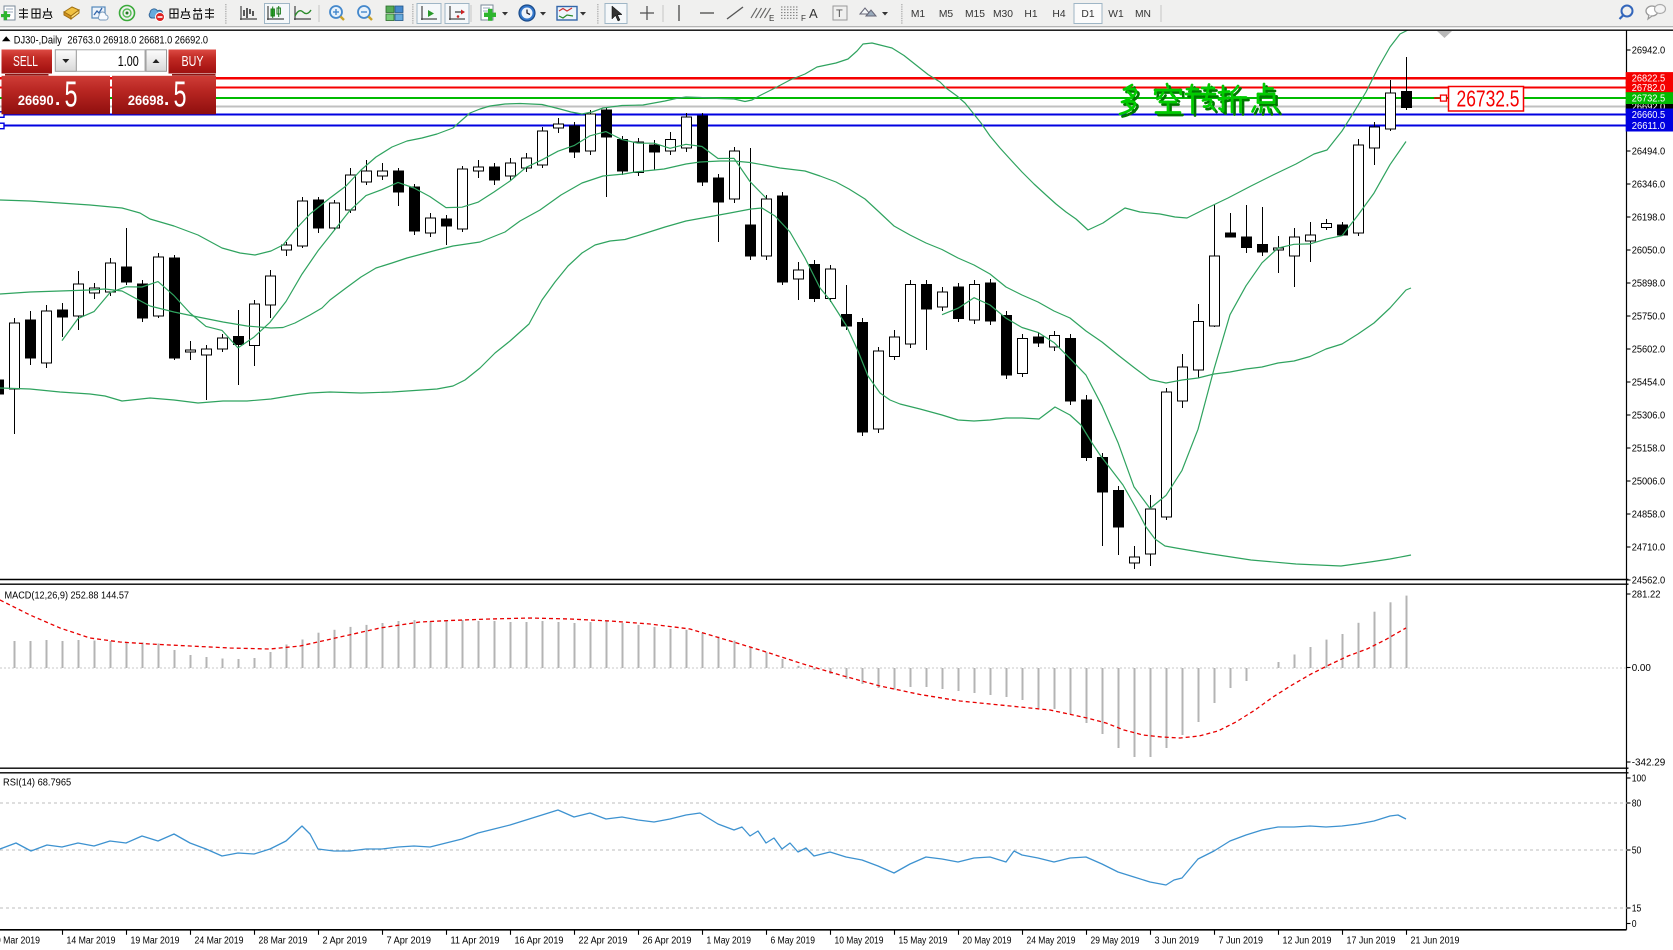  What do you see at coordinates (1649, 284) in the screenshot?
I see `svg-text: 25898.0` at bounding box center [1649, 284].